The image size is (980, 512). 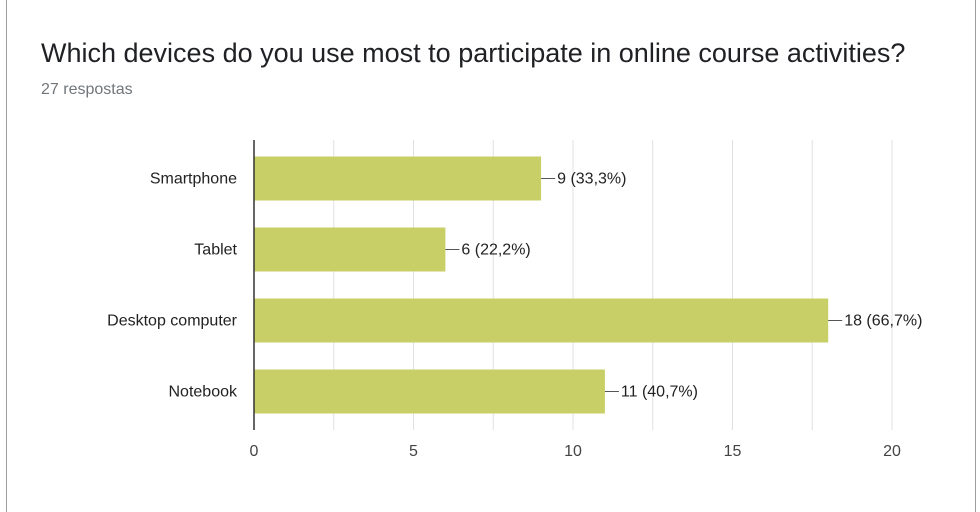 What do you see at coordinates (892, 451) in the screenshot?
I see `x-tick-label: 20` at bounding box center [892, 451].